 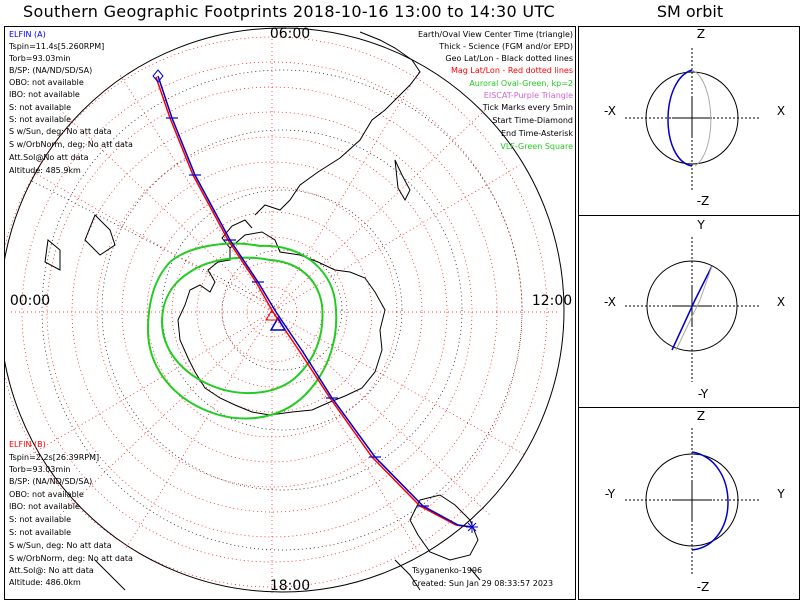 What do you see at coordinates (46, 82) in the screenshot?
I see `elfin-a-line: OBO: not available` at bounding box center [46, 82].